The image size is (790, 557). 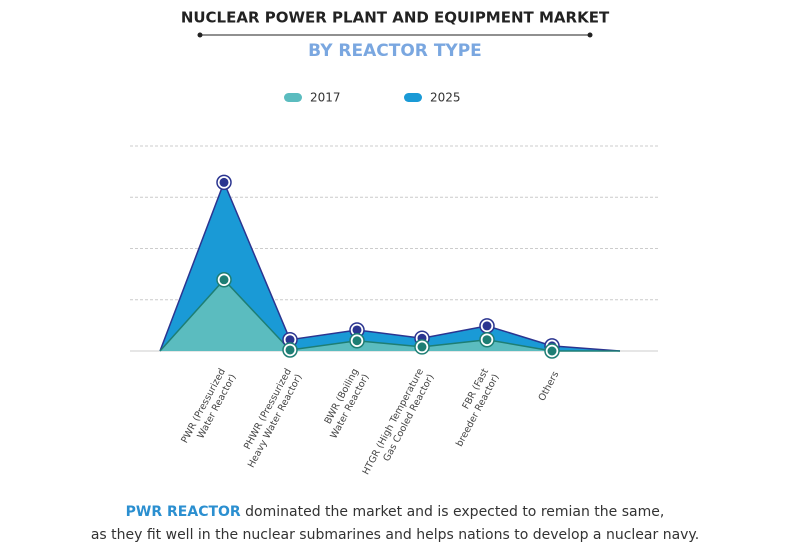 What do you see at coordinates (269, 418) in the screenshot?
I see `x-tick-label: PHWR (PressurizedHeavy Water Reactor)` at bounding box center [269, 418].